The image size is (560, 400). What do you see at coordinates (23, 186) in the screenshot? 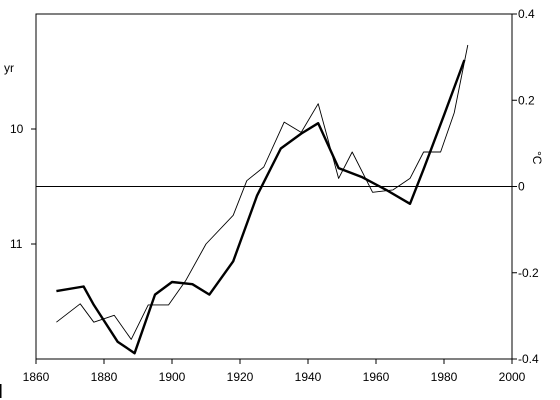
I see `y-left-axis-ticks: 10 11` at bounding box center [23, 186].